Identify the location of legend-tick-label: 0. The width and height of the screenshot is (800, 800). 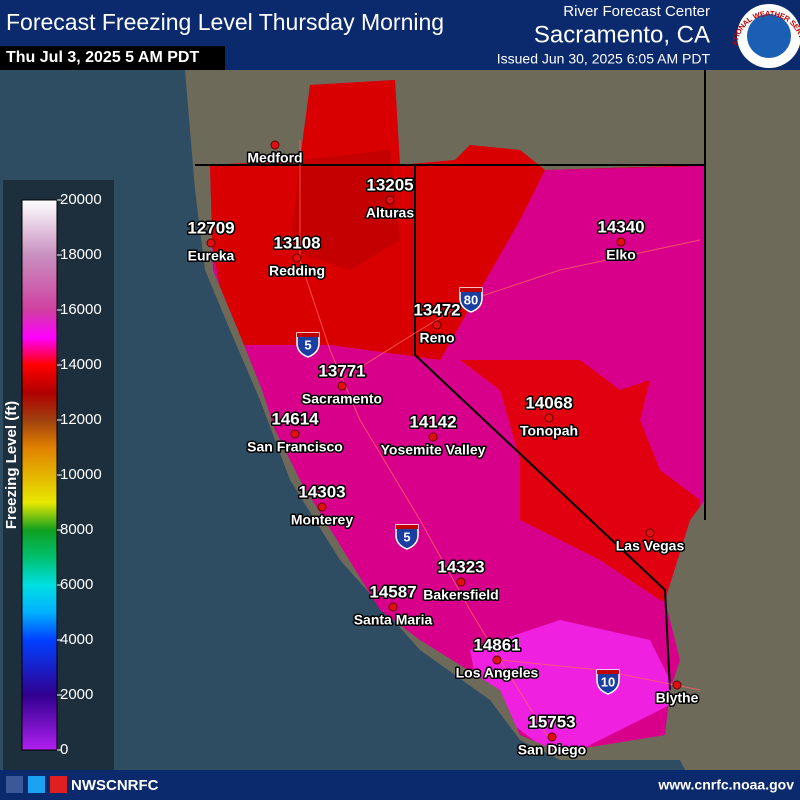
(64, 749).